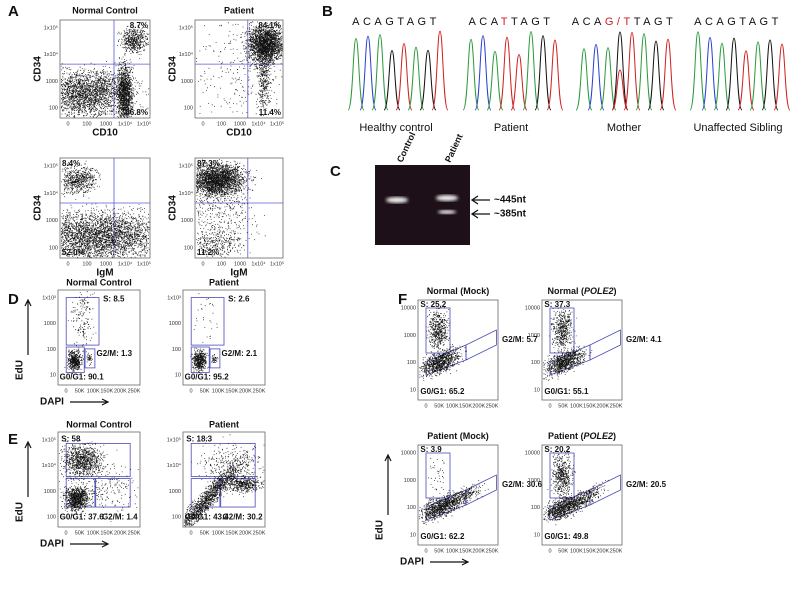 This screenshot has height=609, width=800. I want to click on gate-label: S: 37.3, so click(557, 304).